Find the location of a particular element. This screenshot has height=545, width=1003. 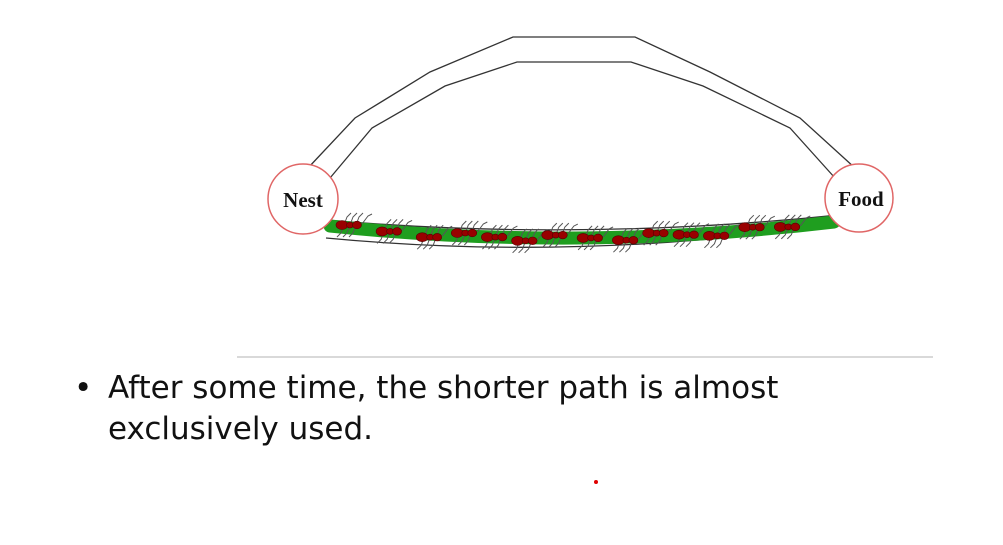

food-node: Food is located at coordinates (859, 198).